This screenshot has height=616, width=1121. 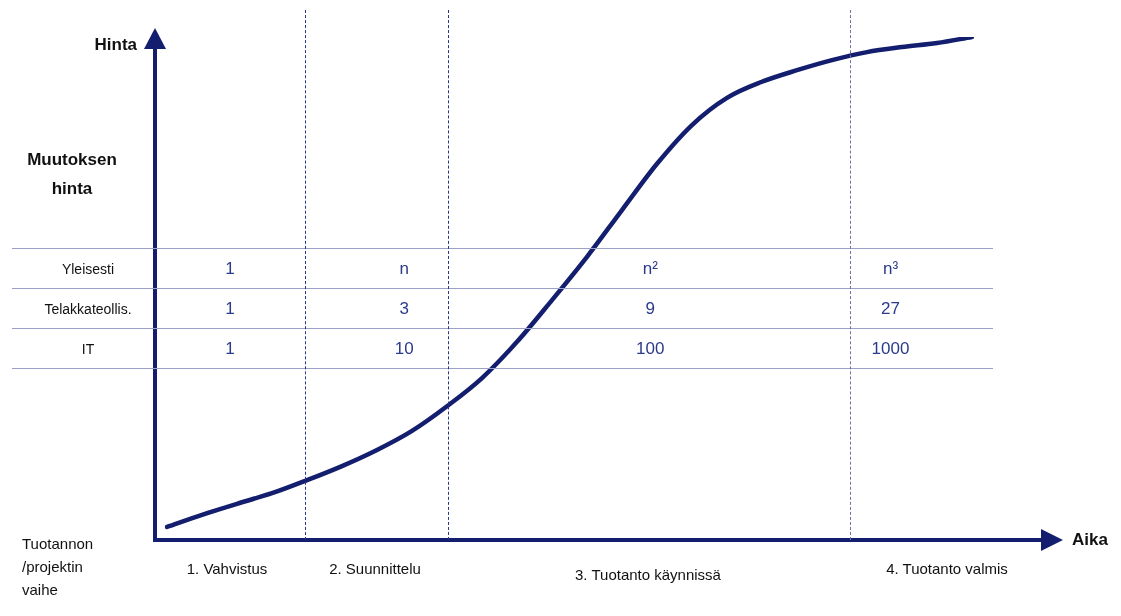 What do you see at coordinates (375, 569) in the screenshot?
I see `text: 2. Suunnittelu` at bounding box center [375, 569].